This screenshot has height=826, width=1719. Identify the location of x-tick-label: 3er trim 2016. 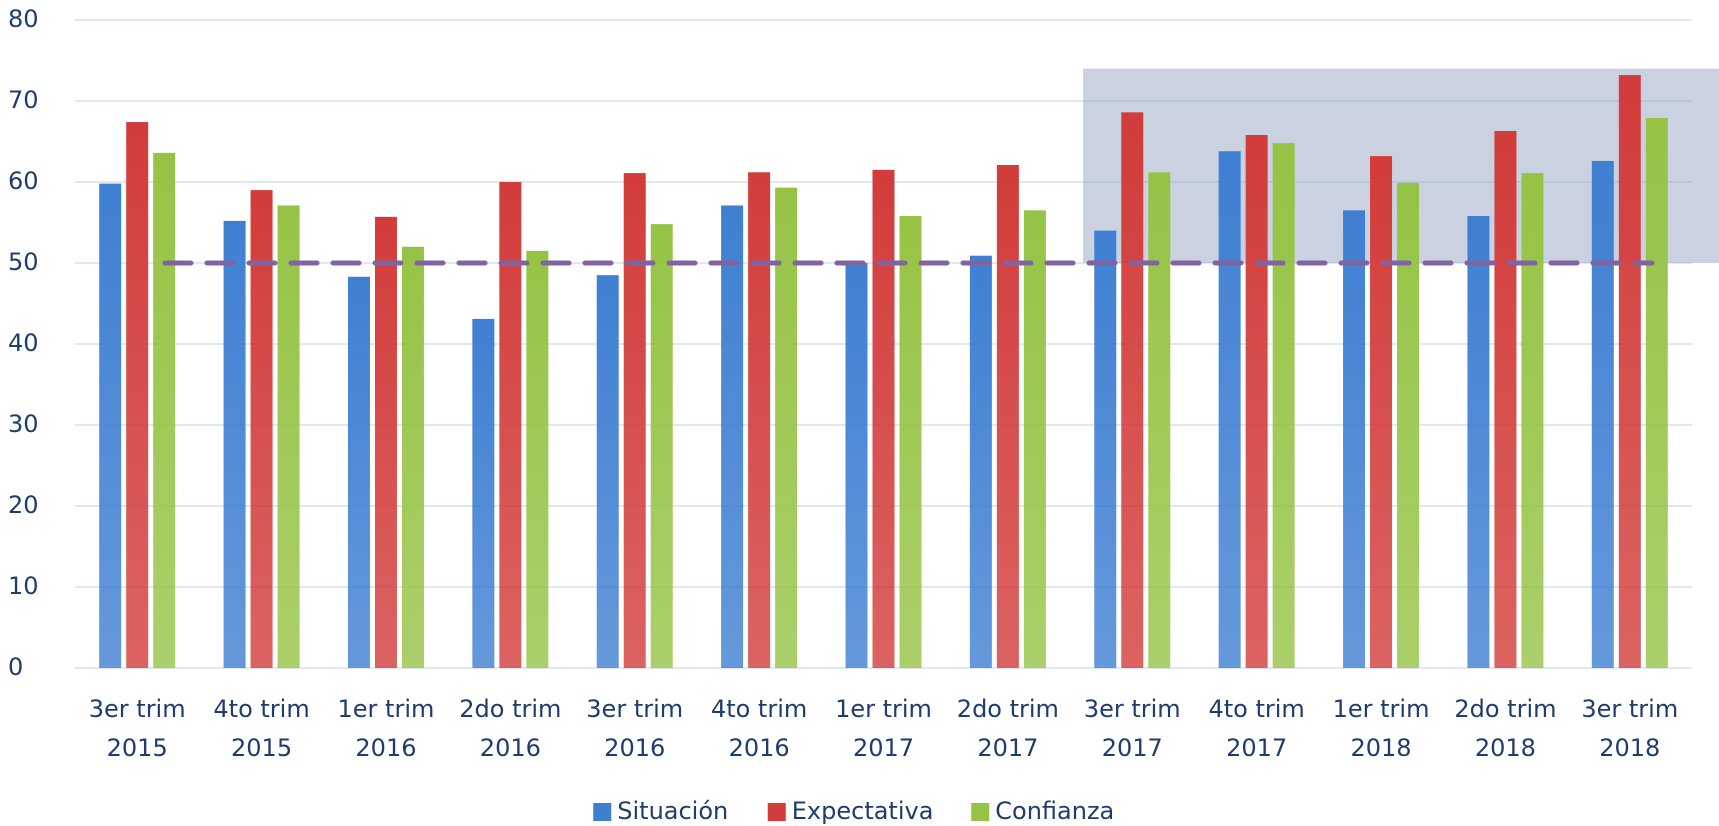
(635, 728).